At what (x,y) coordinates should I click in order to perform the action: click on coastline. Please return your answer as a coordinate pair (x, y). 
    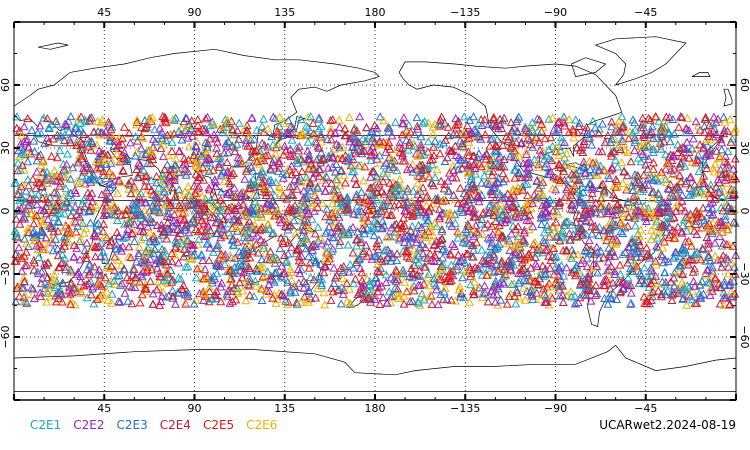
    Looking at the image, I should click on (589, 67).